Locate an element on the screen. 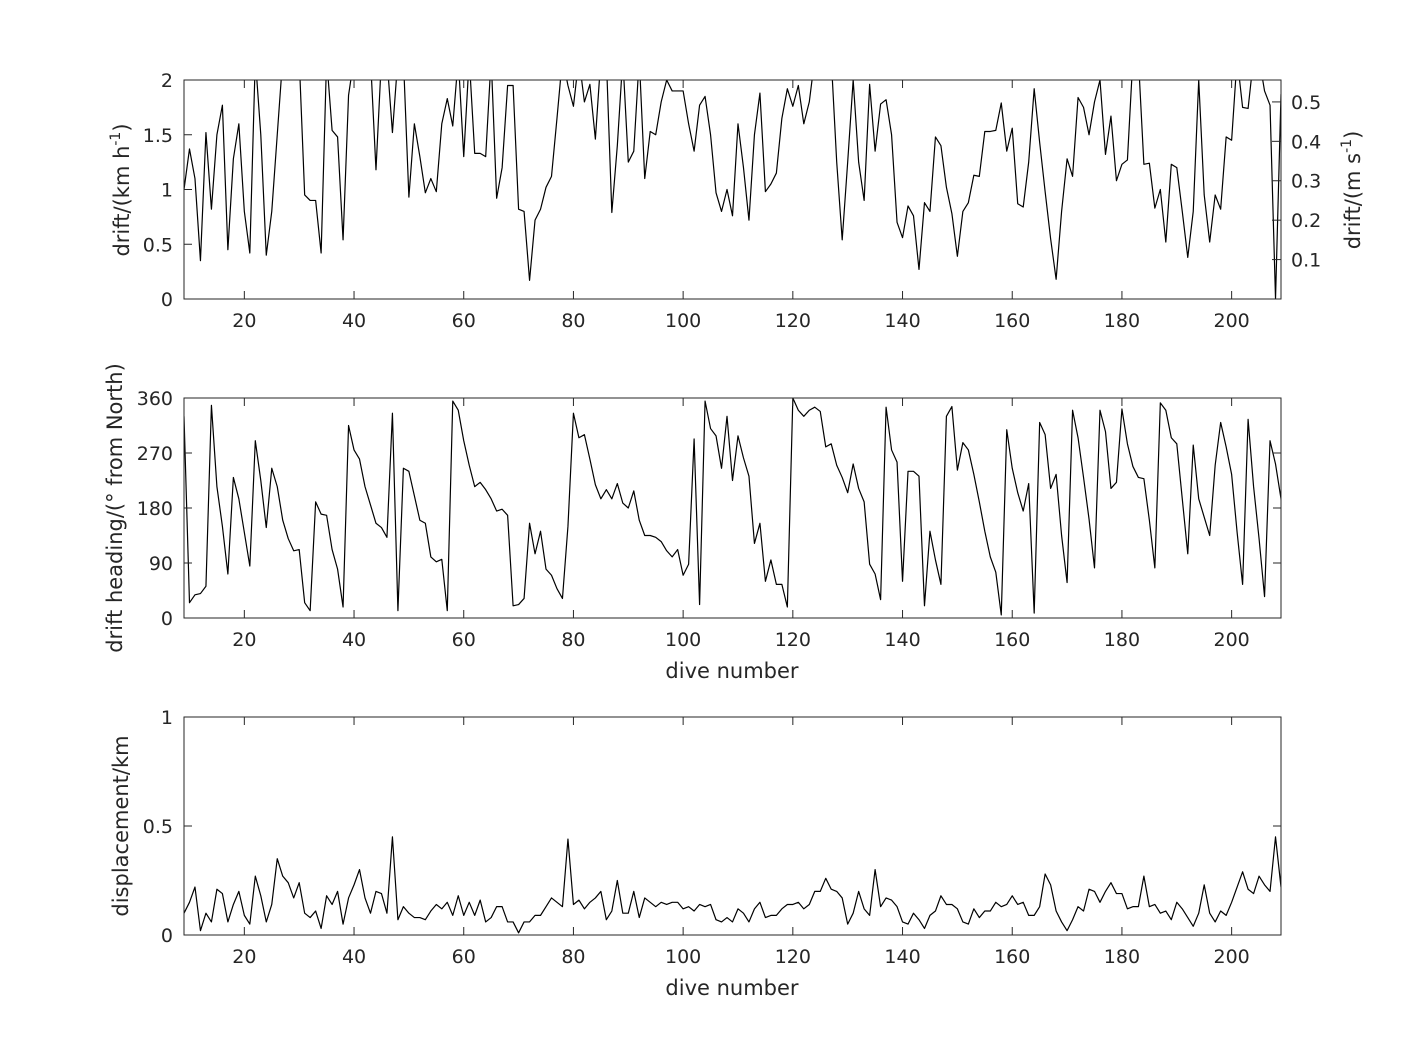  y-tick-label: 2 is located at coordinates (167, 81).